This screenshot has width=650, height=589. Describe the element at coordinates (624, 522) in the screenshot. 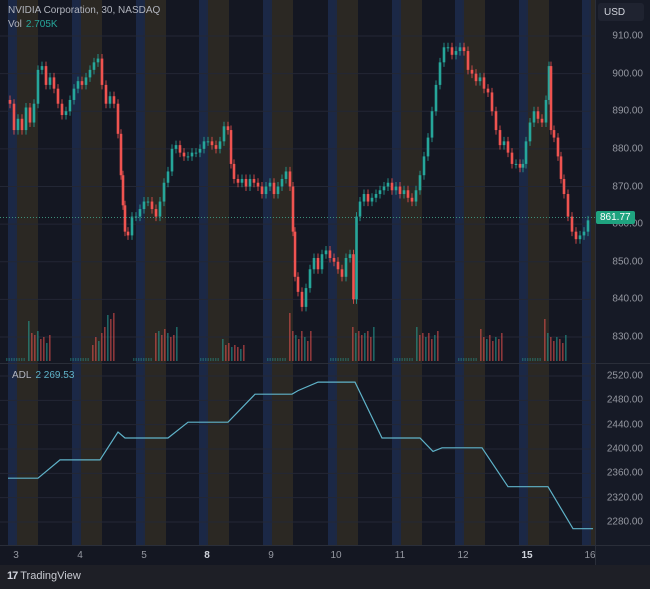

I see `adl-tick: 2280.00` at that location.